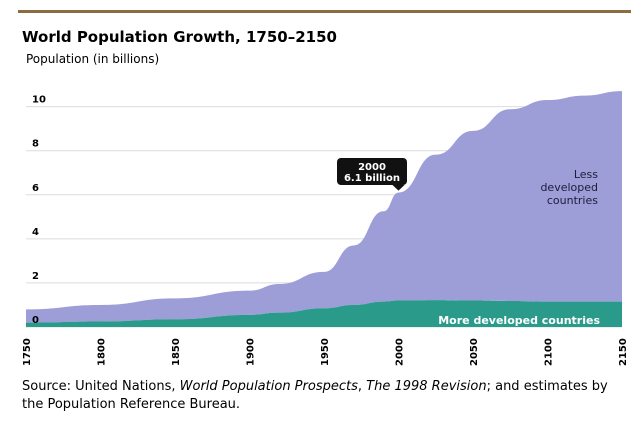  Describe the element at coordinates (179, 37) in the screenshot. I see `chart-title: World Population Growth, 1750–2150` at that location.